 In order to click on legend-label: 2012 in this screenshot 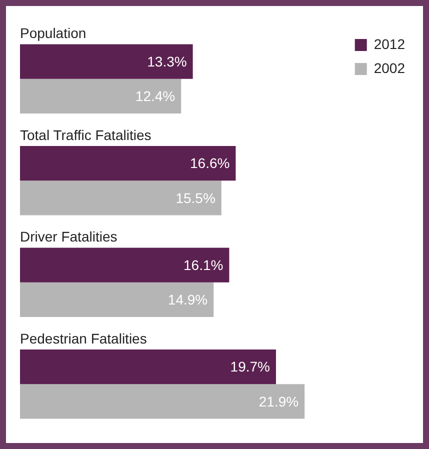, I will do `click(390, 44)`.